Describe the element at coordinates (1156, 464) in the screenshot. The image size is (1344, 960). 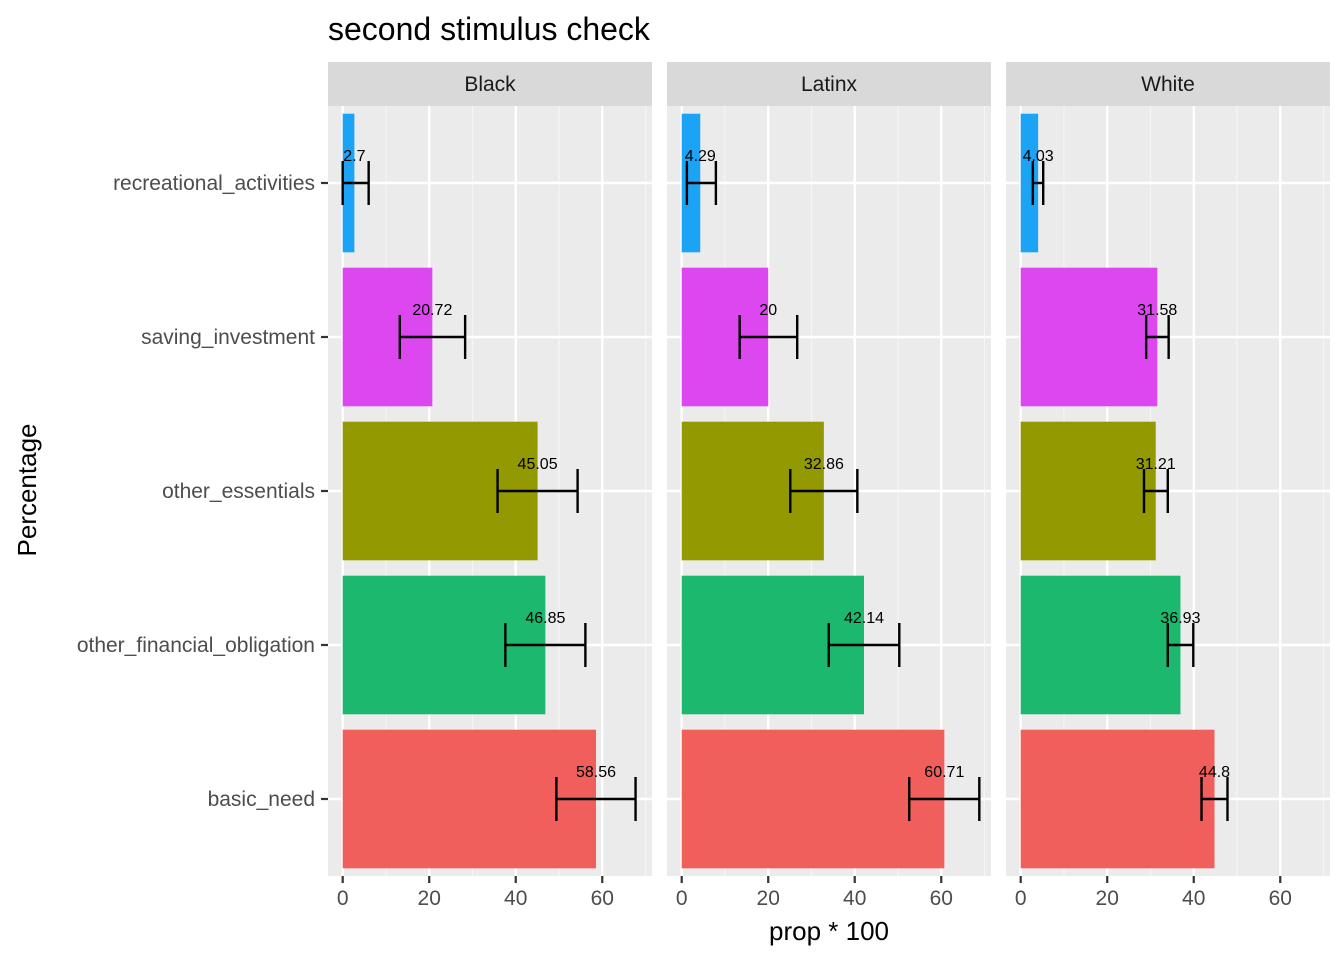
I see `data-label: 31.21` at that location.